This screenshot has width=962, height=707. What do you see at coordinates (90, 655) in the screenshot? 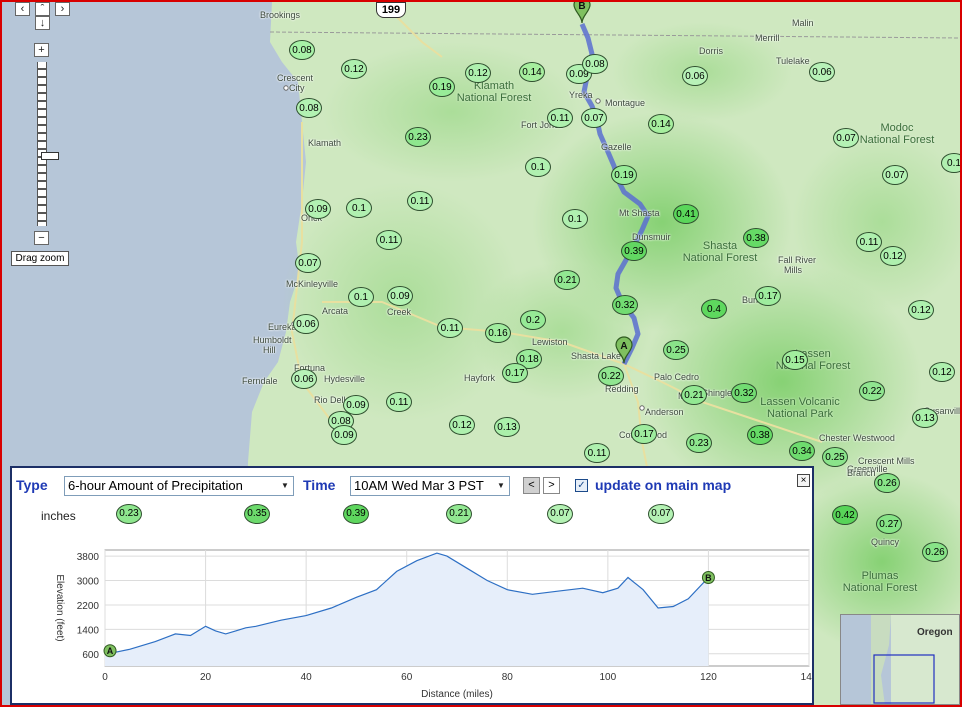
I see `y-tick-label: 600` at bounding box center [90, 655].